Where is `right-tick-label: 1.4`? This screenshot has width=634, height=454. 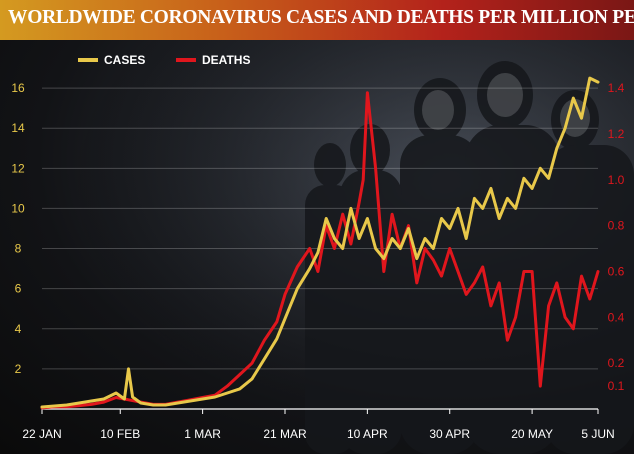
right-tick-label: 1.4 is located at coordinates (616, 88).